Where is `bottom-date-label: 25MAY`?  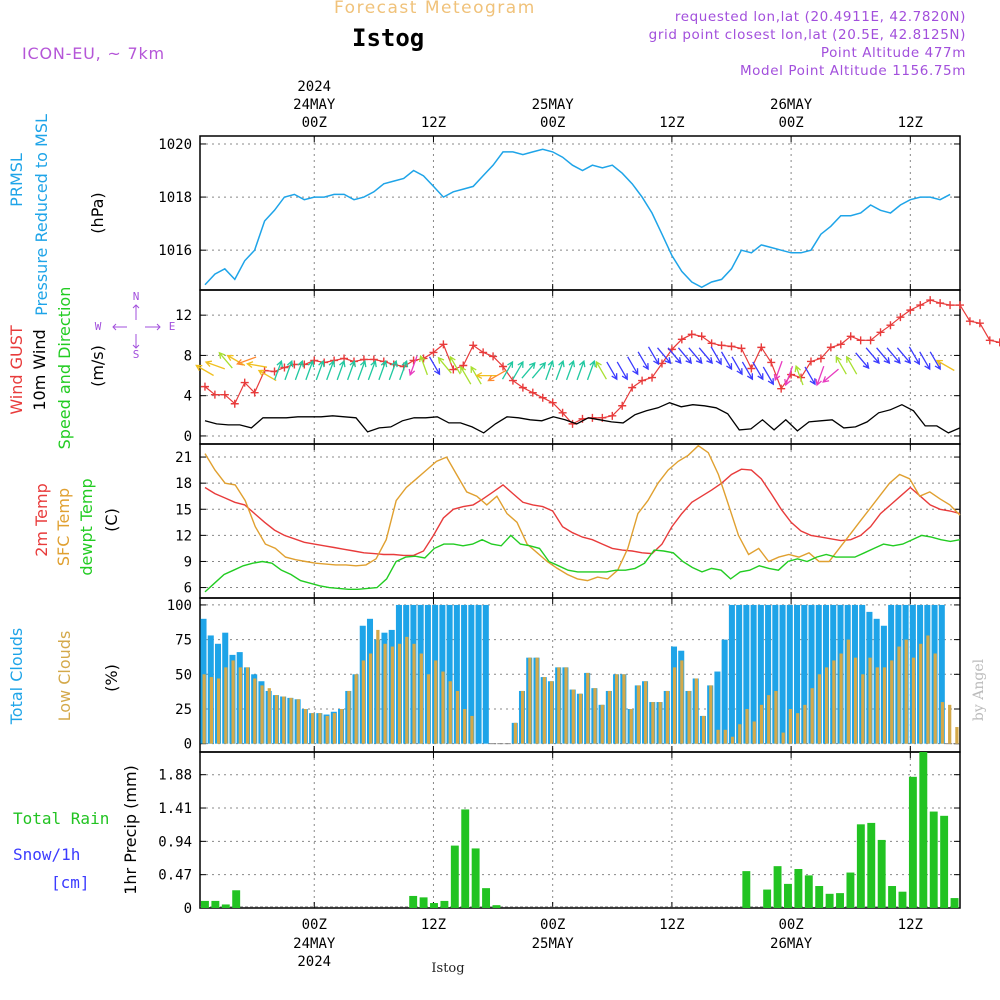 bottom-date-label: 25MAY is located at coordinates (553, 944).